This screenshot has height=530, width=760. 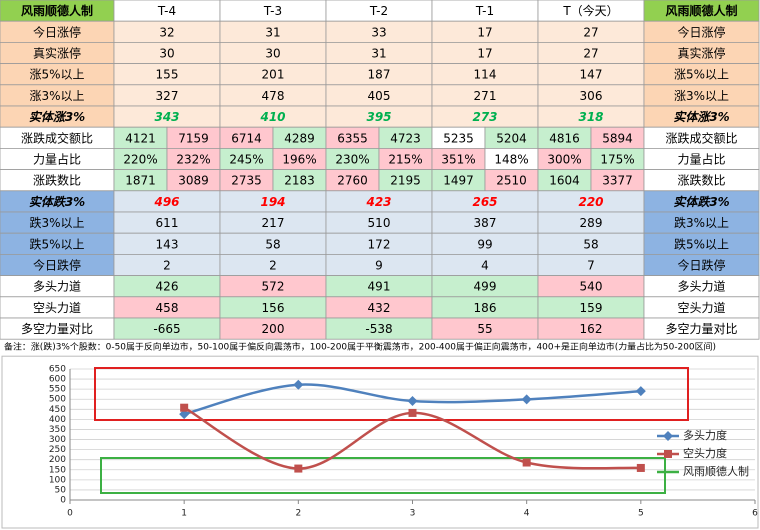 What do you see at coordinates (617, 181) in the screenshot?
I see `cell-text: 3377` at bounding box center [617, 181].